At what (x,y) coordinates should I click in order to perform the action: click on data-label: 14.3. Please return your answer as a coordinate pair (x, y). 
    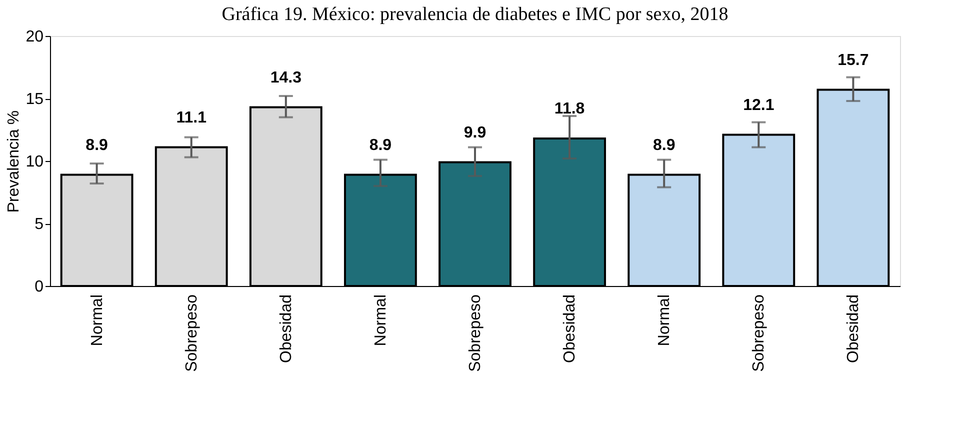
    Looking at the image, I should click on (286, 77).